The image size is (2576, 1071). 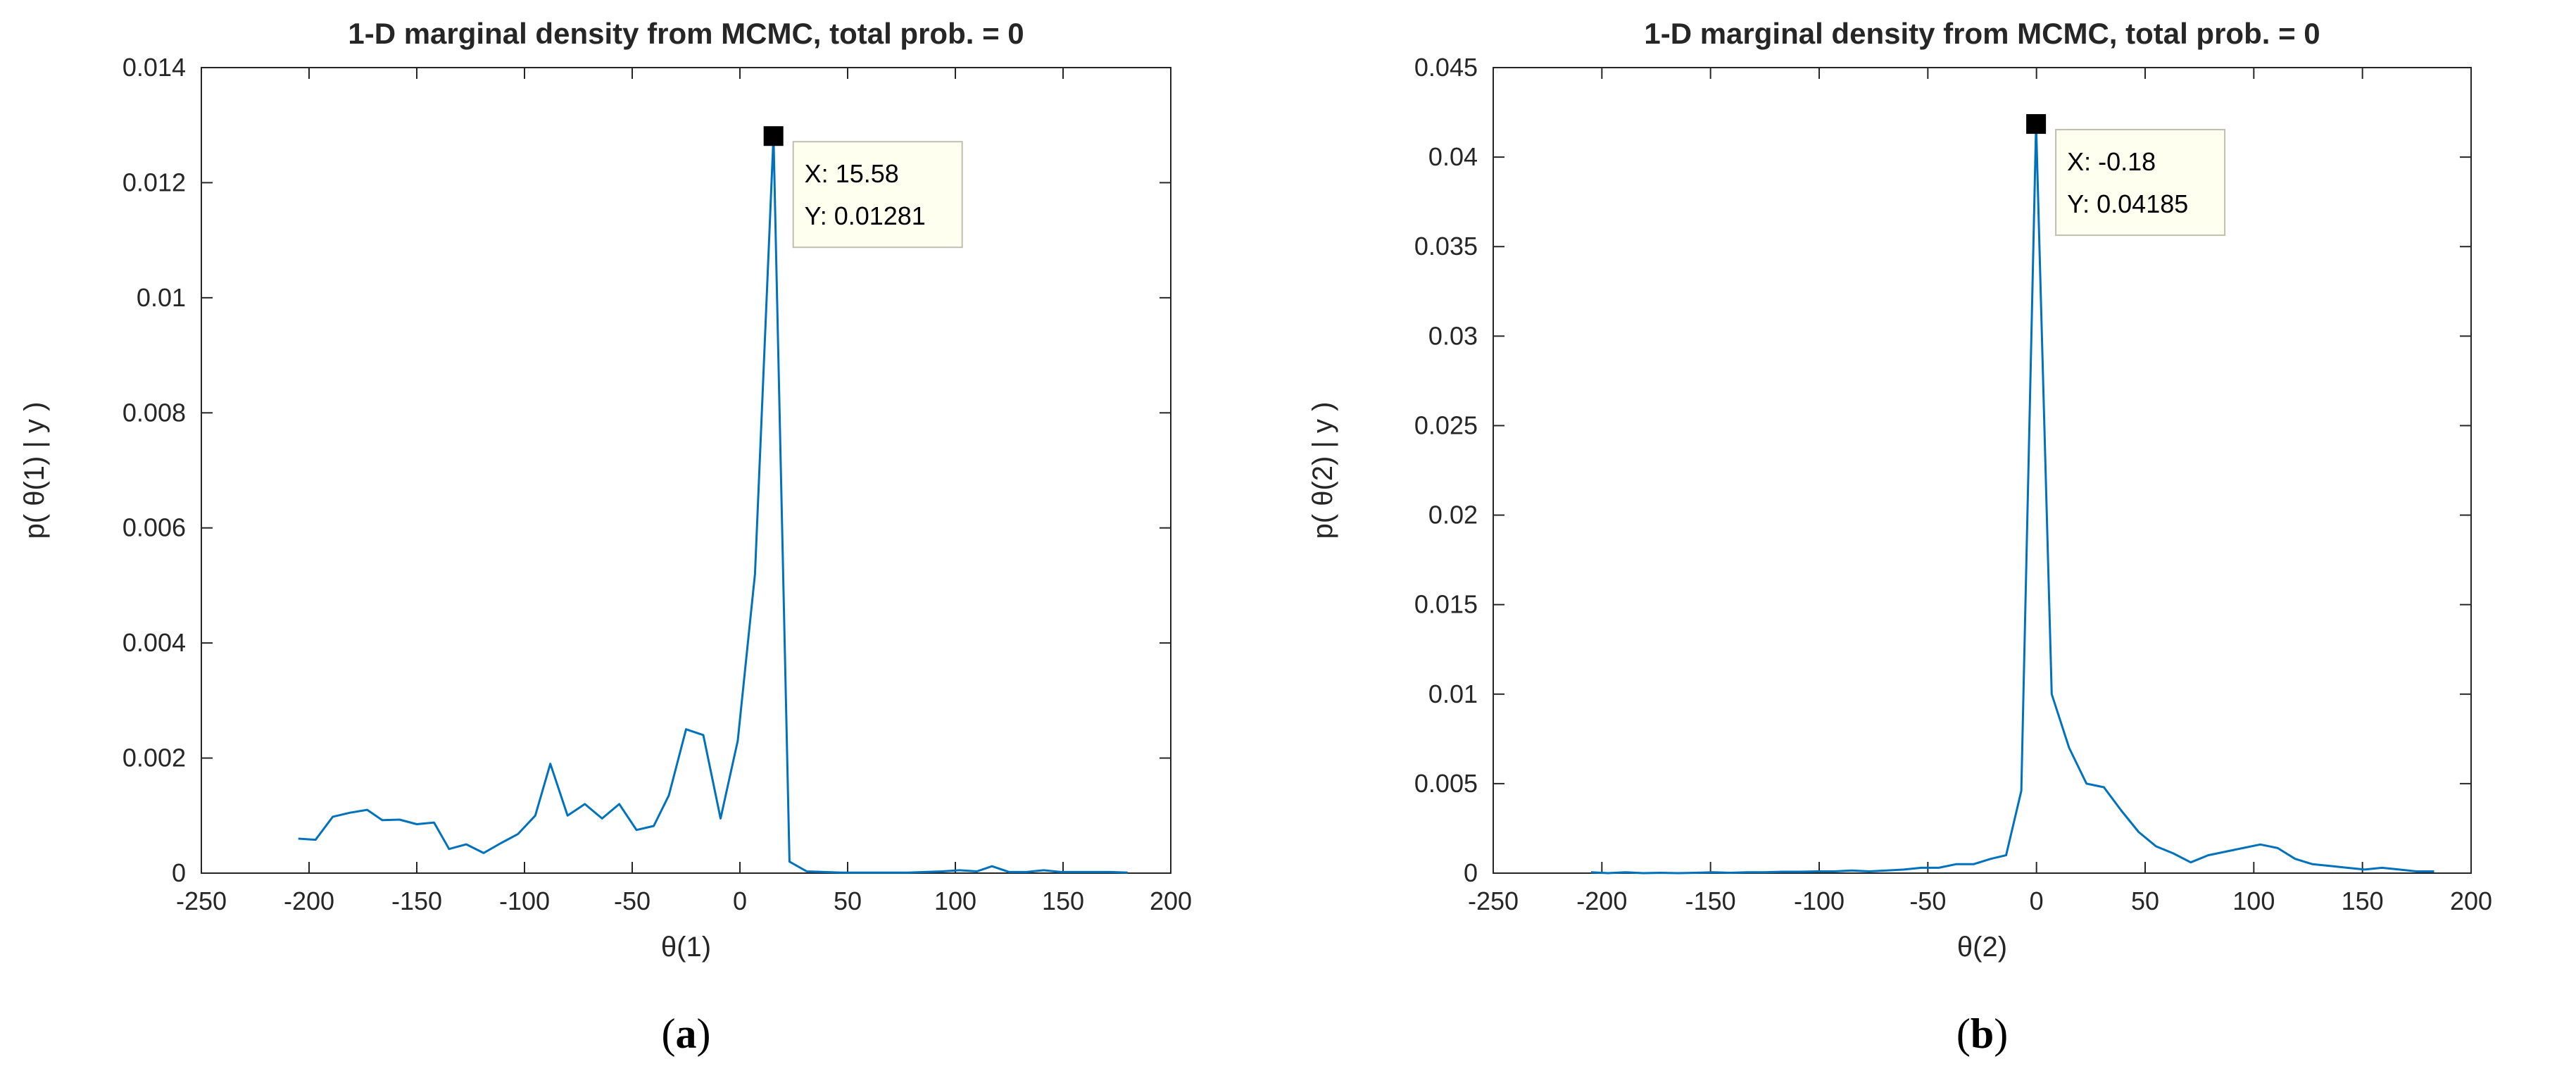 What do you see at coordinates (686, 1033) in the screenshot?
I see `panel-label: (a)` at bounding box center [686, 1033].